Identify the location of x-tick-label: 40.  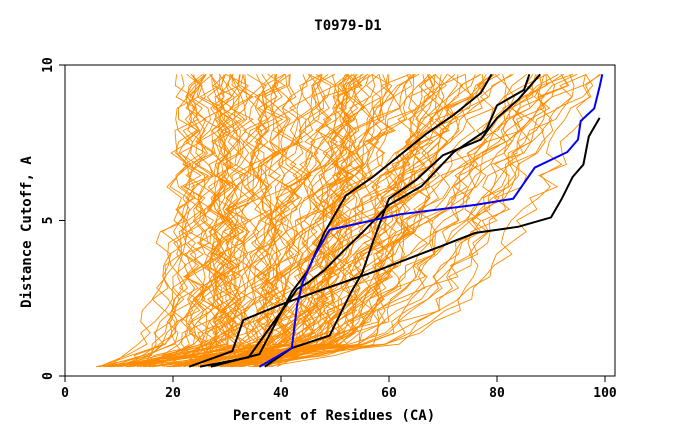
(281, 393).